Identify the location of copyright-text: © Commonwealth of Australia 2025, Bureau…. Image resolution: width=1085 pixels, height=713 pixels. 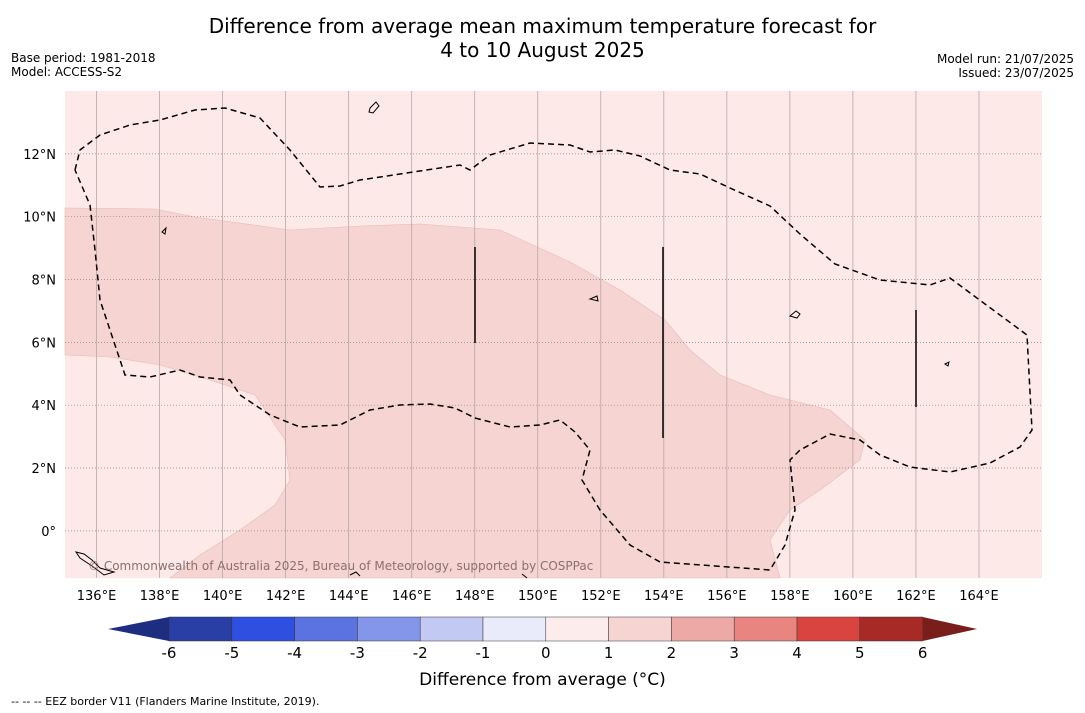
(340, 566).